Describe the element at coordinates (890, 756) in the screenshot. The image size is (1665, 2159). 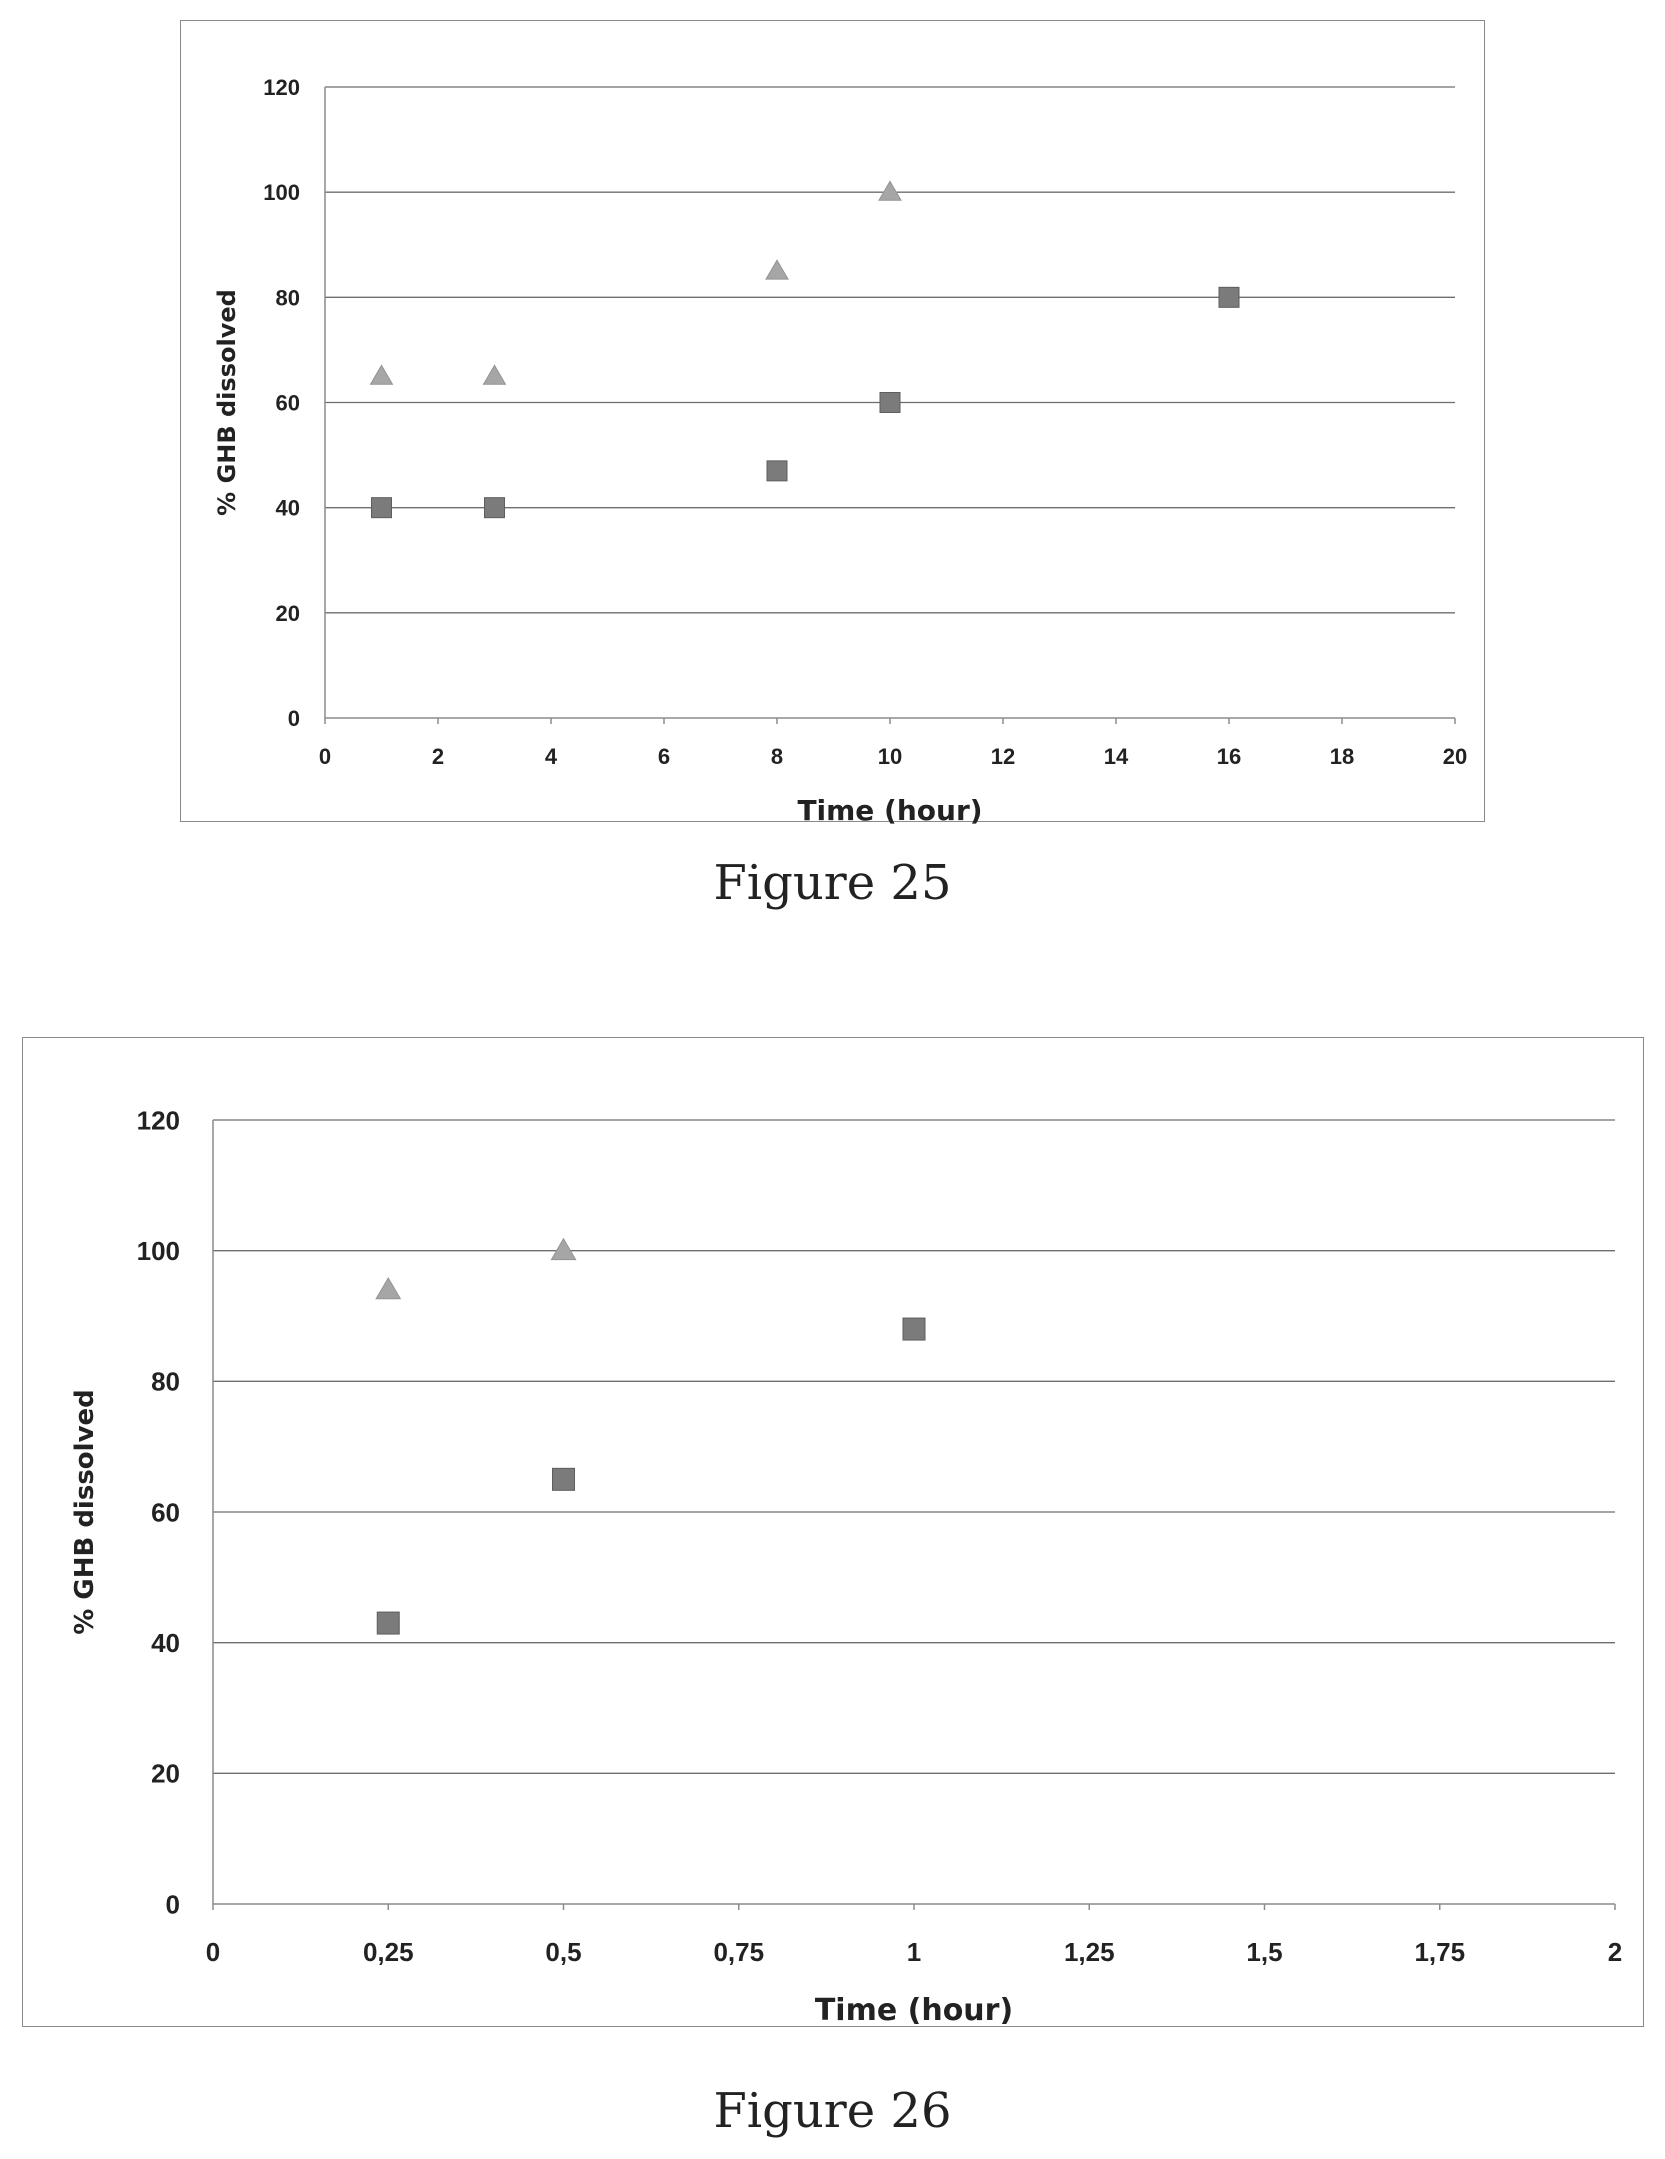
I see `x-tick-label: 10` at that location.